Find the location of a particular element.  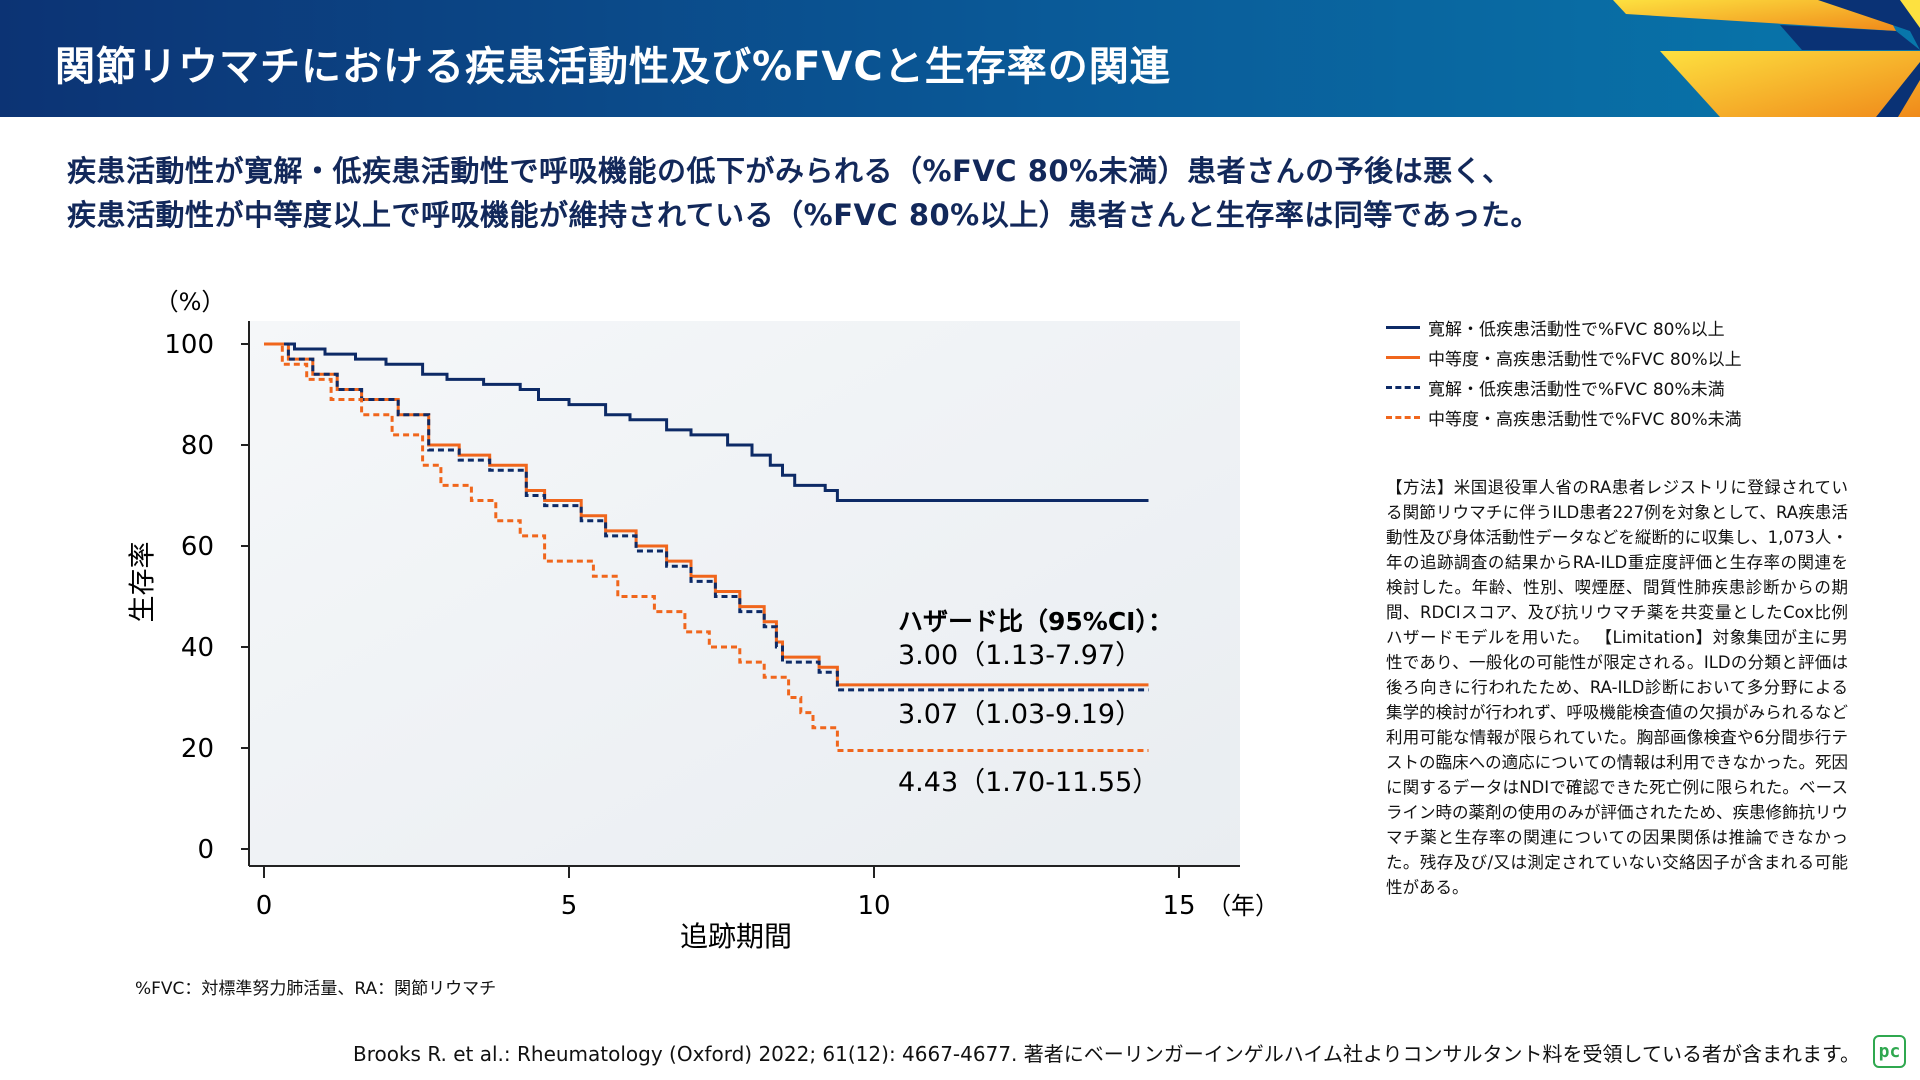

y-tick-label: 100 is located at coordinates (189, 345).